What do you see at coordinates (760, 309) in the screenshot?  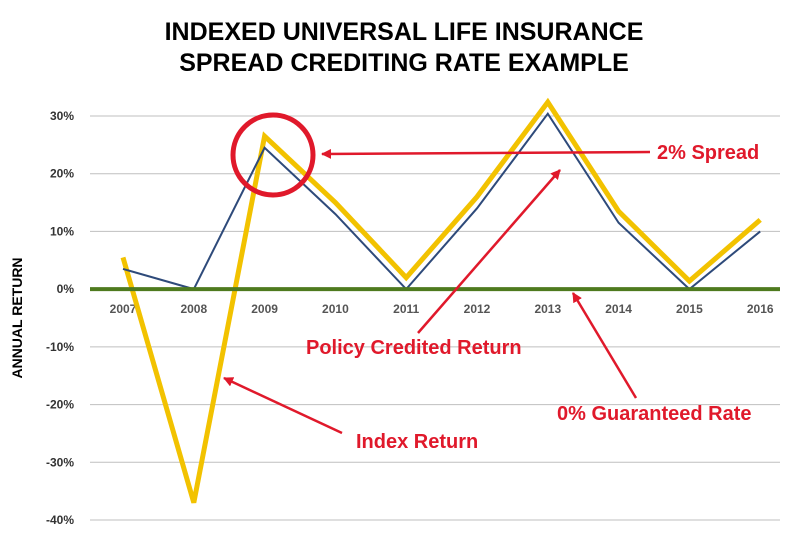 I see `x-tick-label: 2016` at bounding box center [760, 309].